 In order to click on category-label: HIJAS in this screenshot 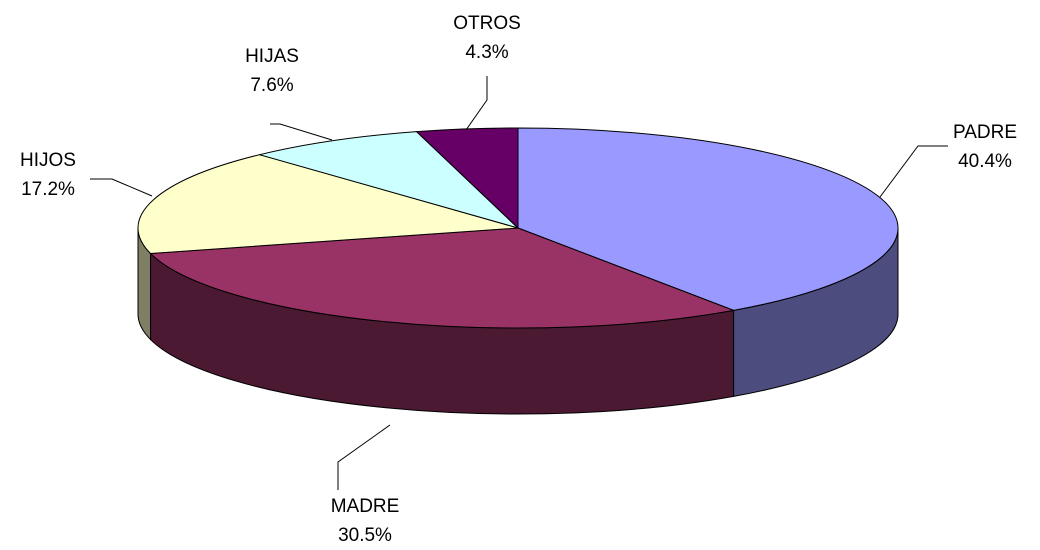, I will do `click(272, 56)`.